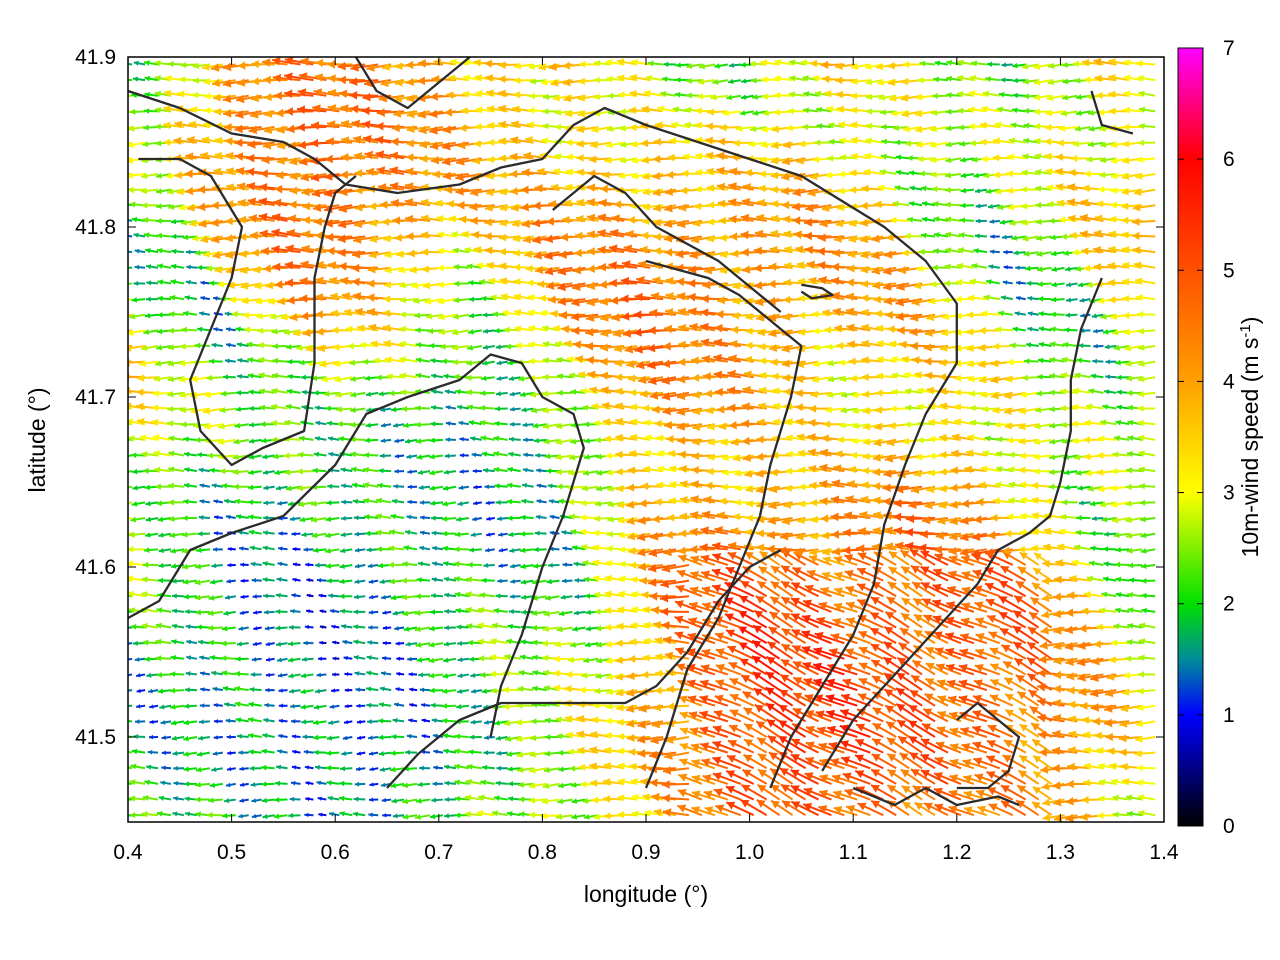  I want to click on x-tick-label: 0.6, so click(335, 852).